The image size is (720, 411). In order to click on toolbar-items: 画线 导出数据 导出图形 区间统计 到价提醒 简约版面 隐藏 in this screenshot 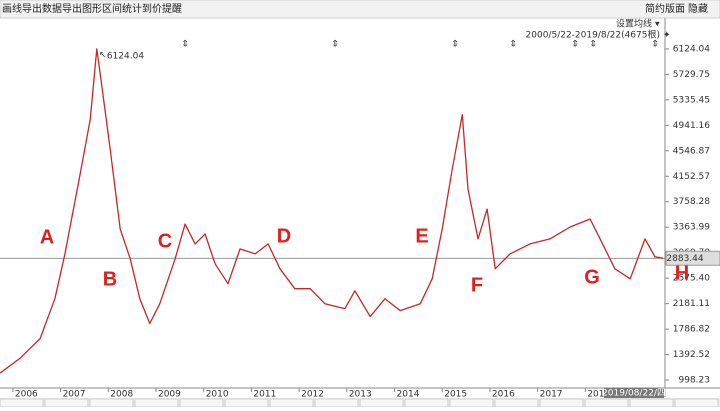, I will do `click(355, 8)`.